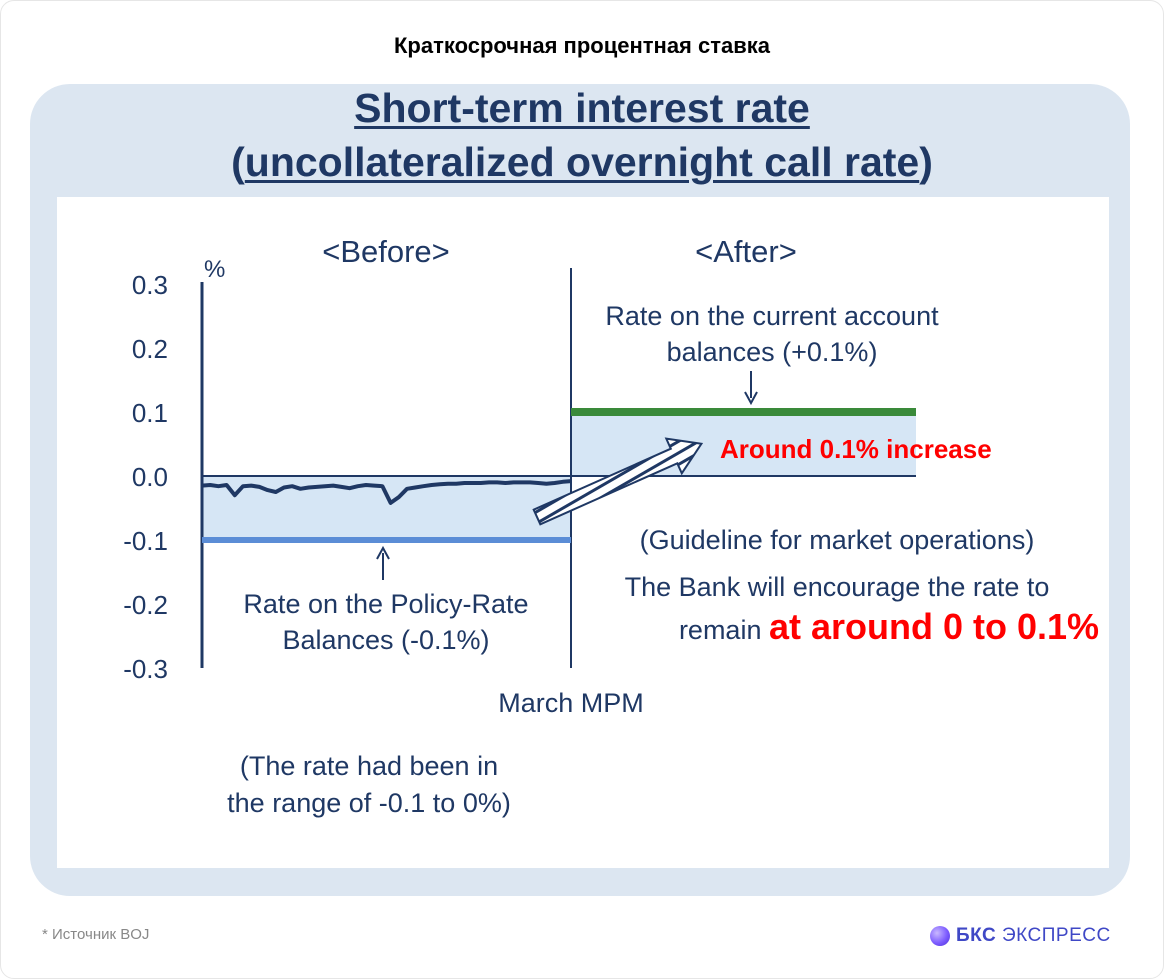 This screenshot has width=1164, height=979. Describe the element at coordinates (940, 936) in the screenshot. I see `brand-logo-icon` at that location.